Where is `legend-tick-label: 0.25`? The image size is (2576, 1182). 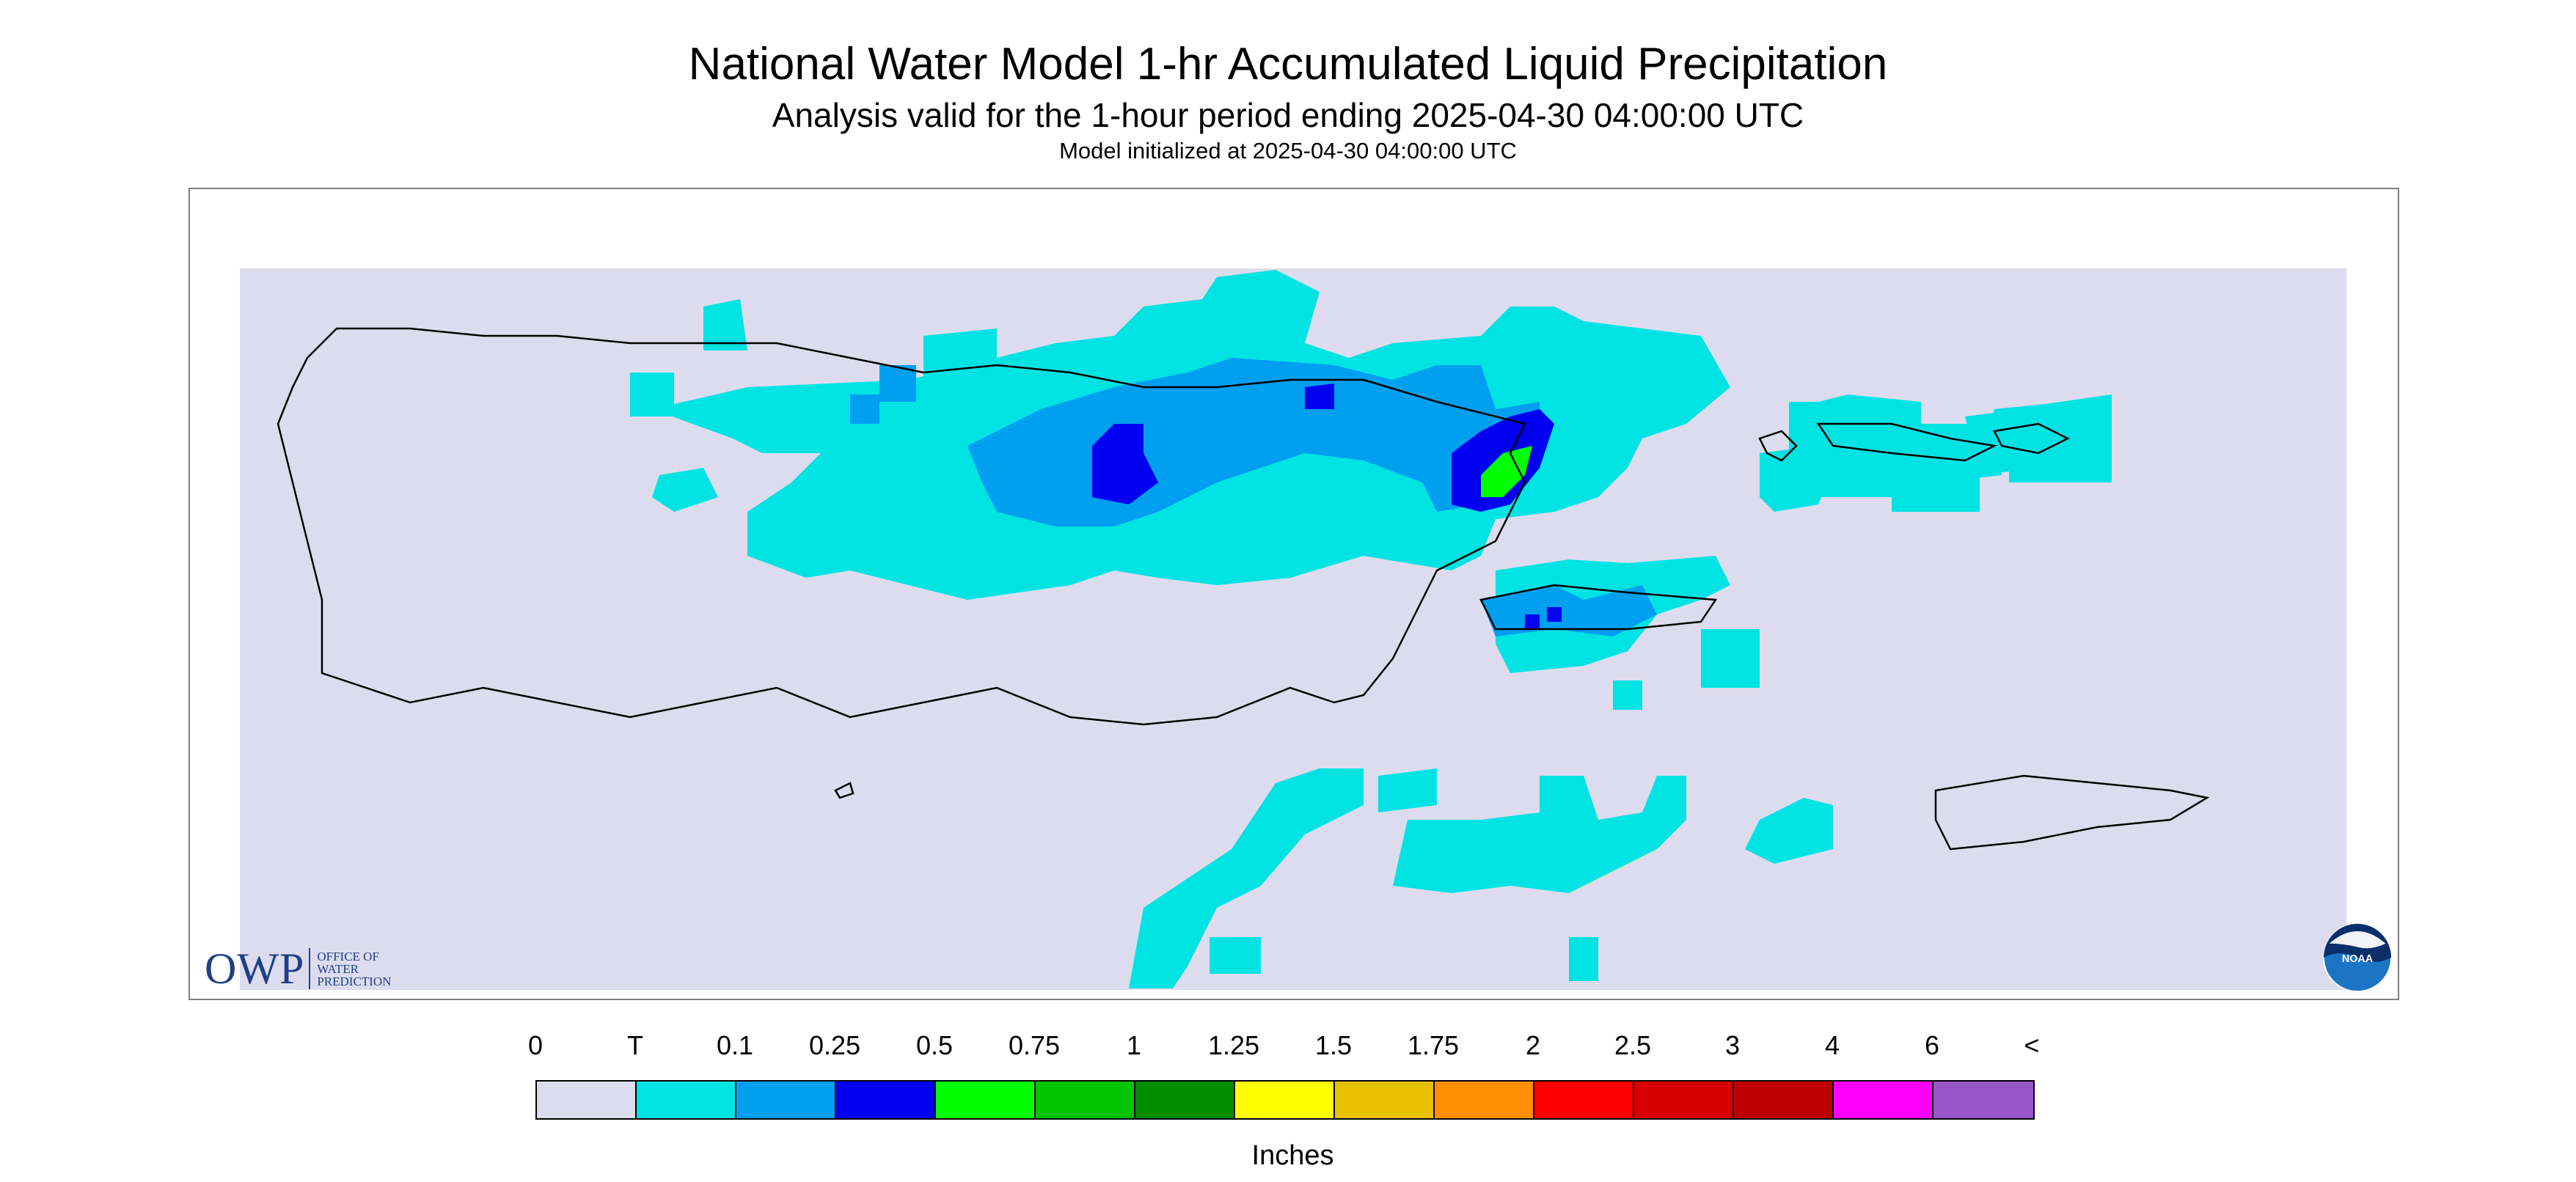 legend-tick-label: 0.25 is located at coordinates (834, 1045).